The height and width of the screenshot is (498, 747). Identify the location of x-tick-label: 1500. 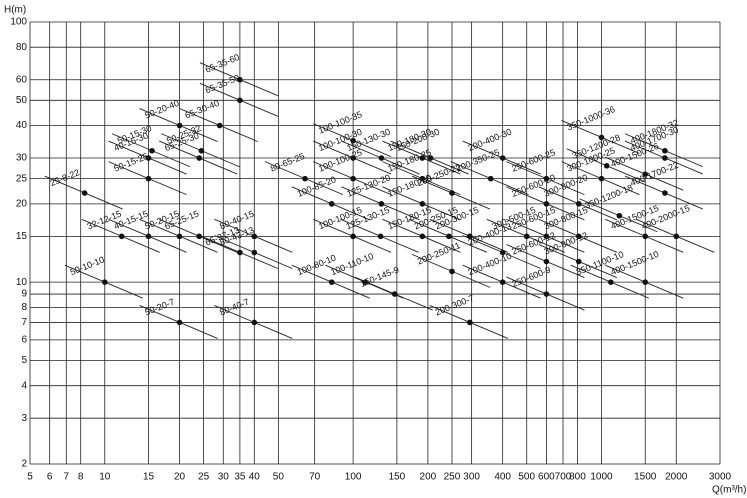
(645, 477).